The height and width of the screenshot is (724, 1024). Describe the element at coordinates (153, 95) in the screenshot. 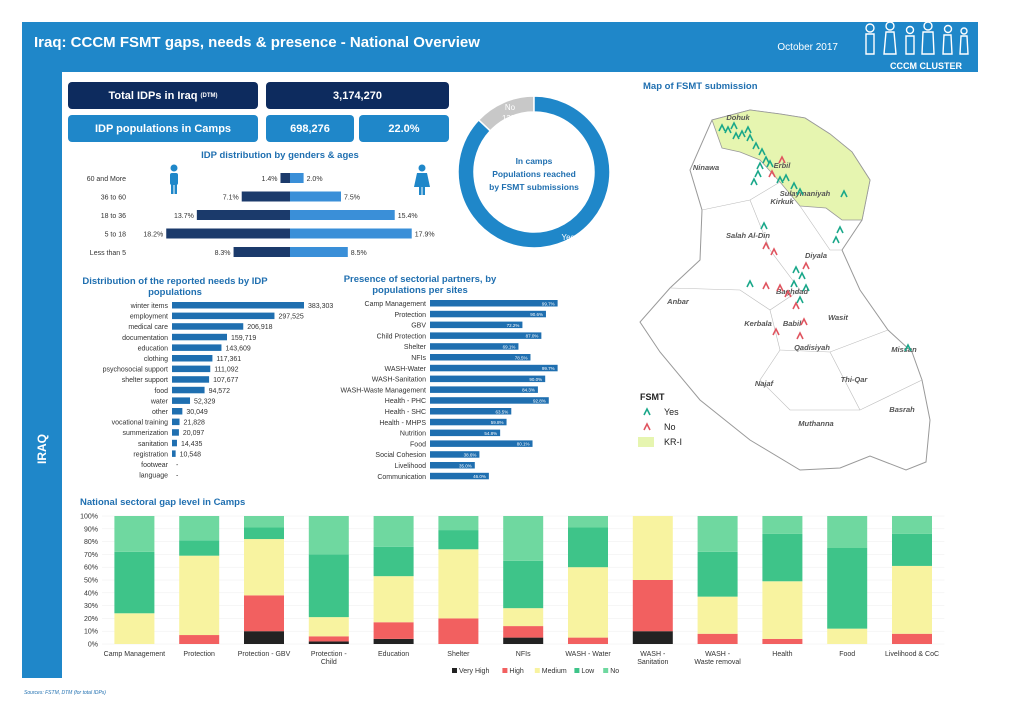

I see `total-idps-label: Total IDPs in Iraq` at that location.